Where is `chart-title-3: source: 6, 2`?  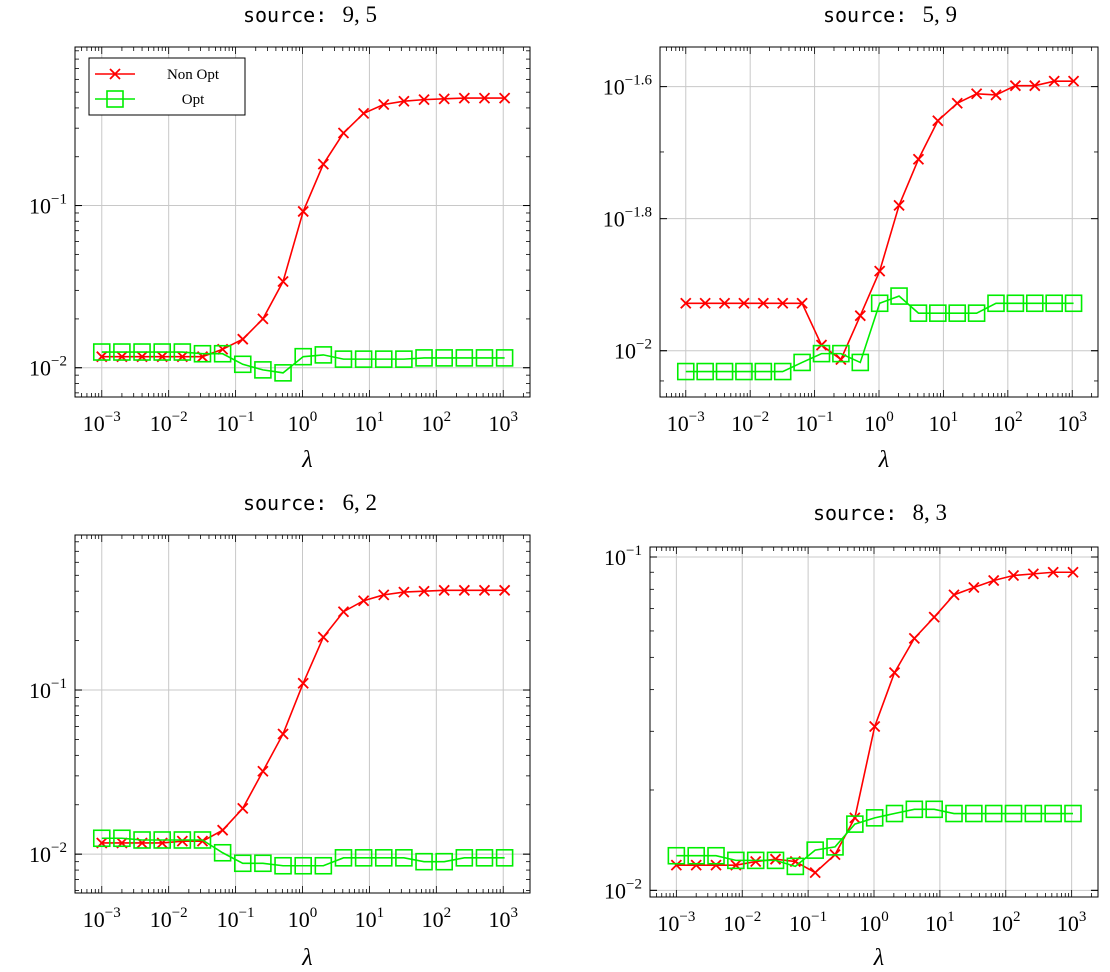 chart-title-3: source: 6, 2 is located at coordinates (310, 503).